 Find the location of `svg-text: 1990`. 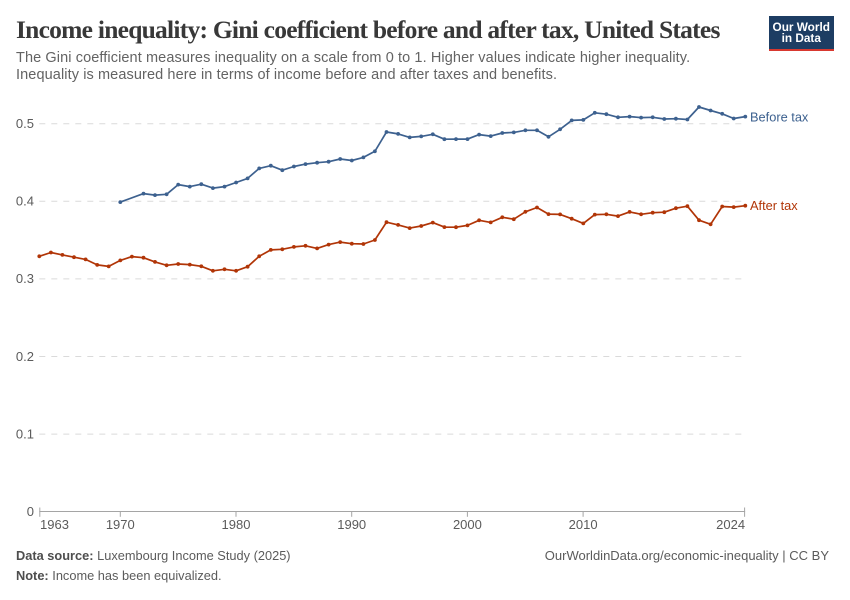

svg-text: 1990 is located at coordinates (351, 524).